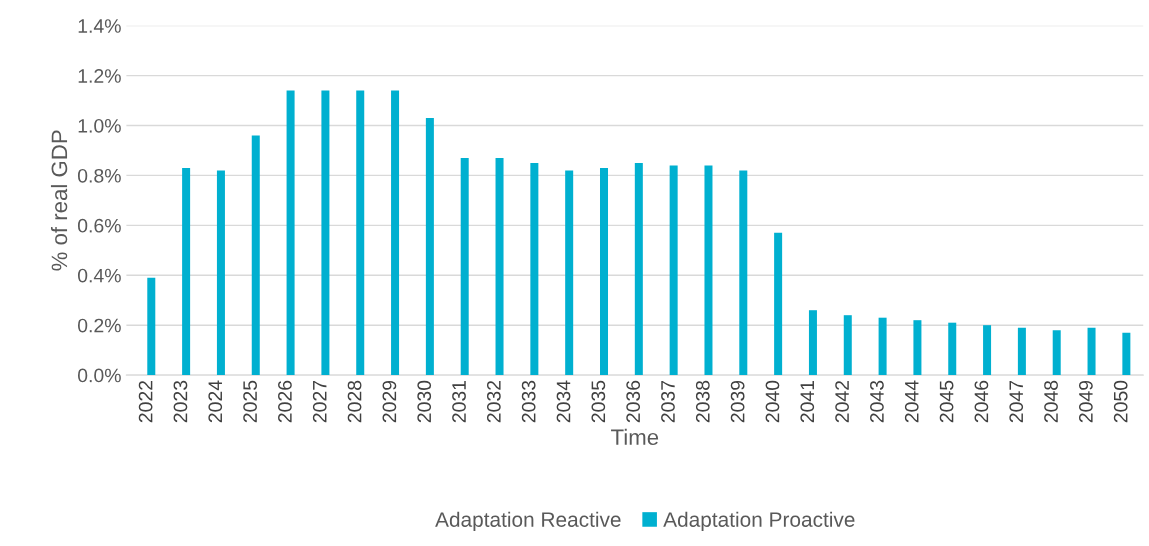 The height and width of the screenshot is (546, 1149). I want to click on y-tick-label: 0.0%, so click(99, 375).